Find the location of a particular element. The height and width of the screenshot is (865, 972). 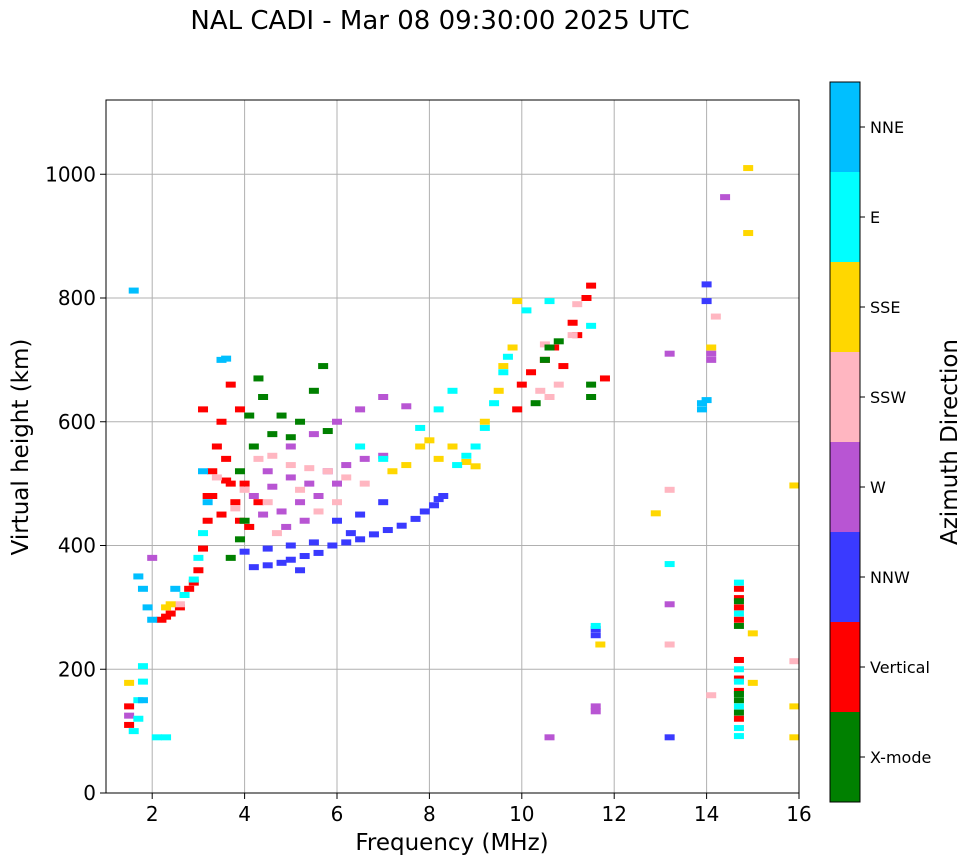

y-tick-label: 400 is located at coordinates (77, 546).